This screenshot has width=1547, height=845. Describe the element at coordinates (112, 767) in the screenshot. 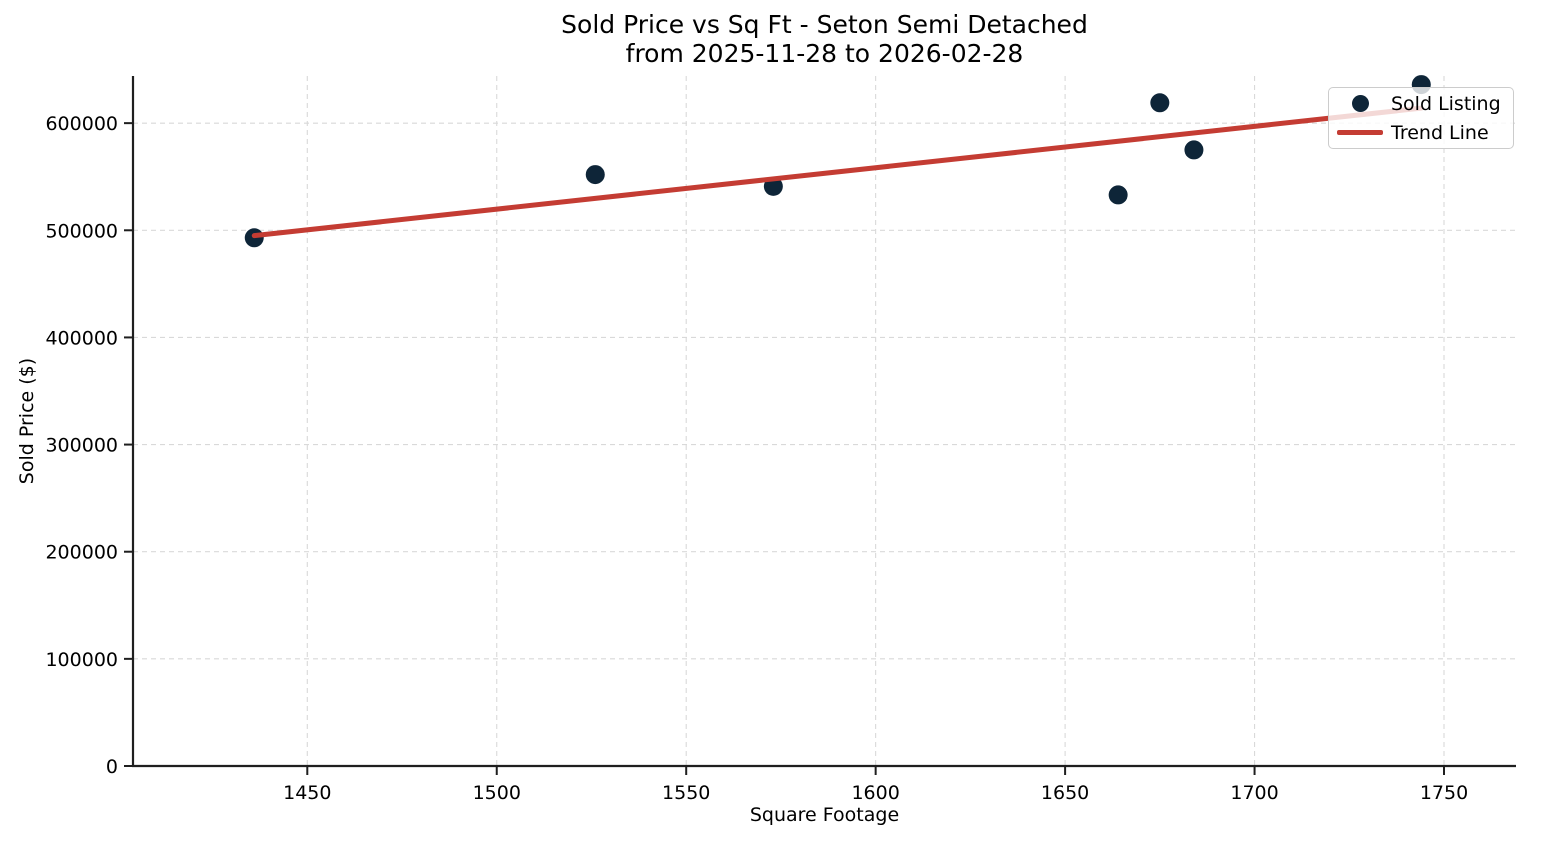

I see `y-tick-label: 0` at that location.